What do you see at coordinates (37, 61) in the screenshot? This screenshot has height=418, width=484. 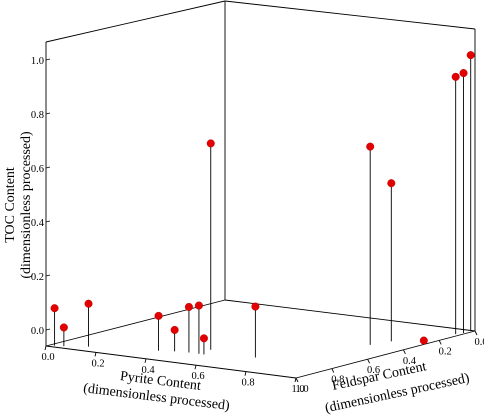 I see `z-tick-label: 1.0` at bounding box center [37, 61].